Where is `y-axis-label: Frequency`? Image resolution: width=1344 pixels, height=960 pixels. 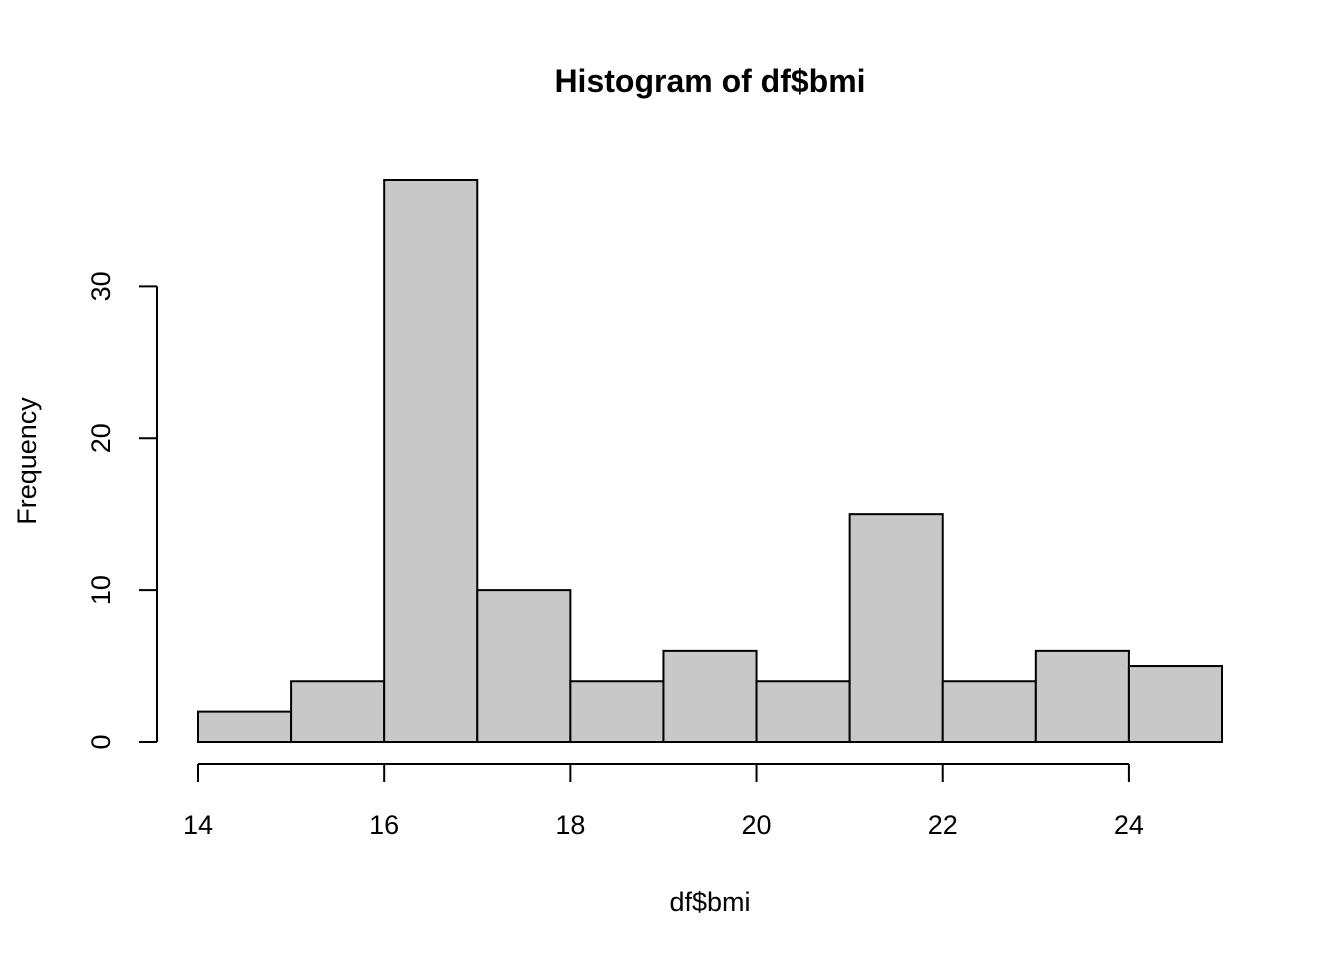 y-axis-label: Frequency is located at coordinates (27, 461).